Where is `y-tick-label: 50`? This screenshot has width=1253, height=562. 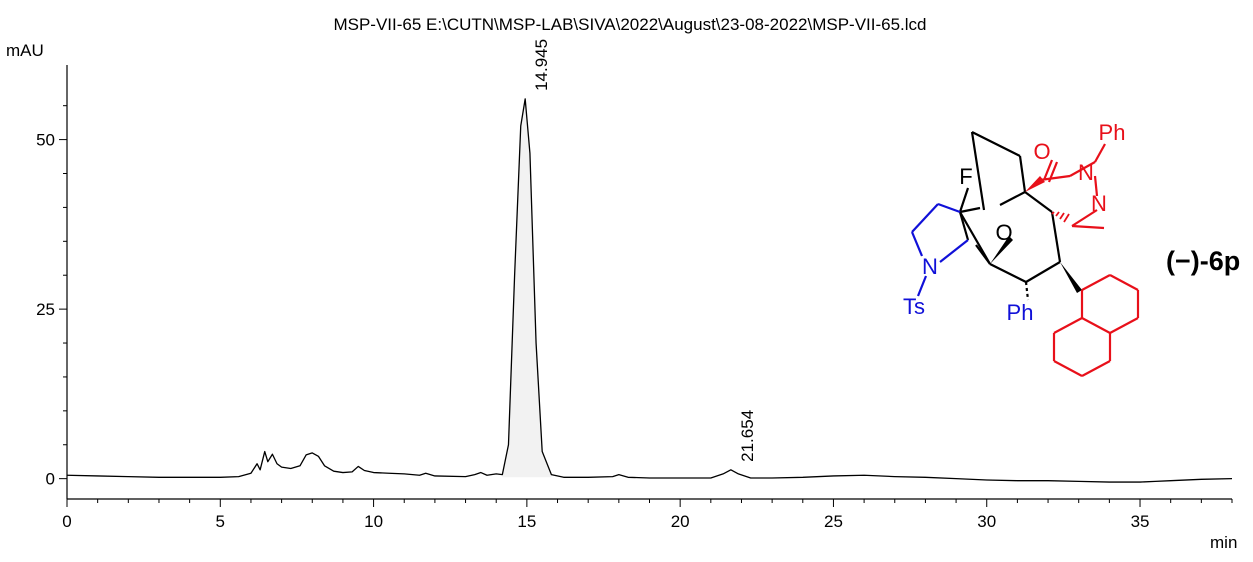
y-tick-label: 50 is located at coordinates (45, 140).